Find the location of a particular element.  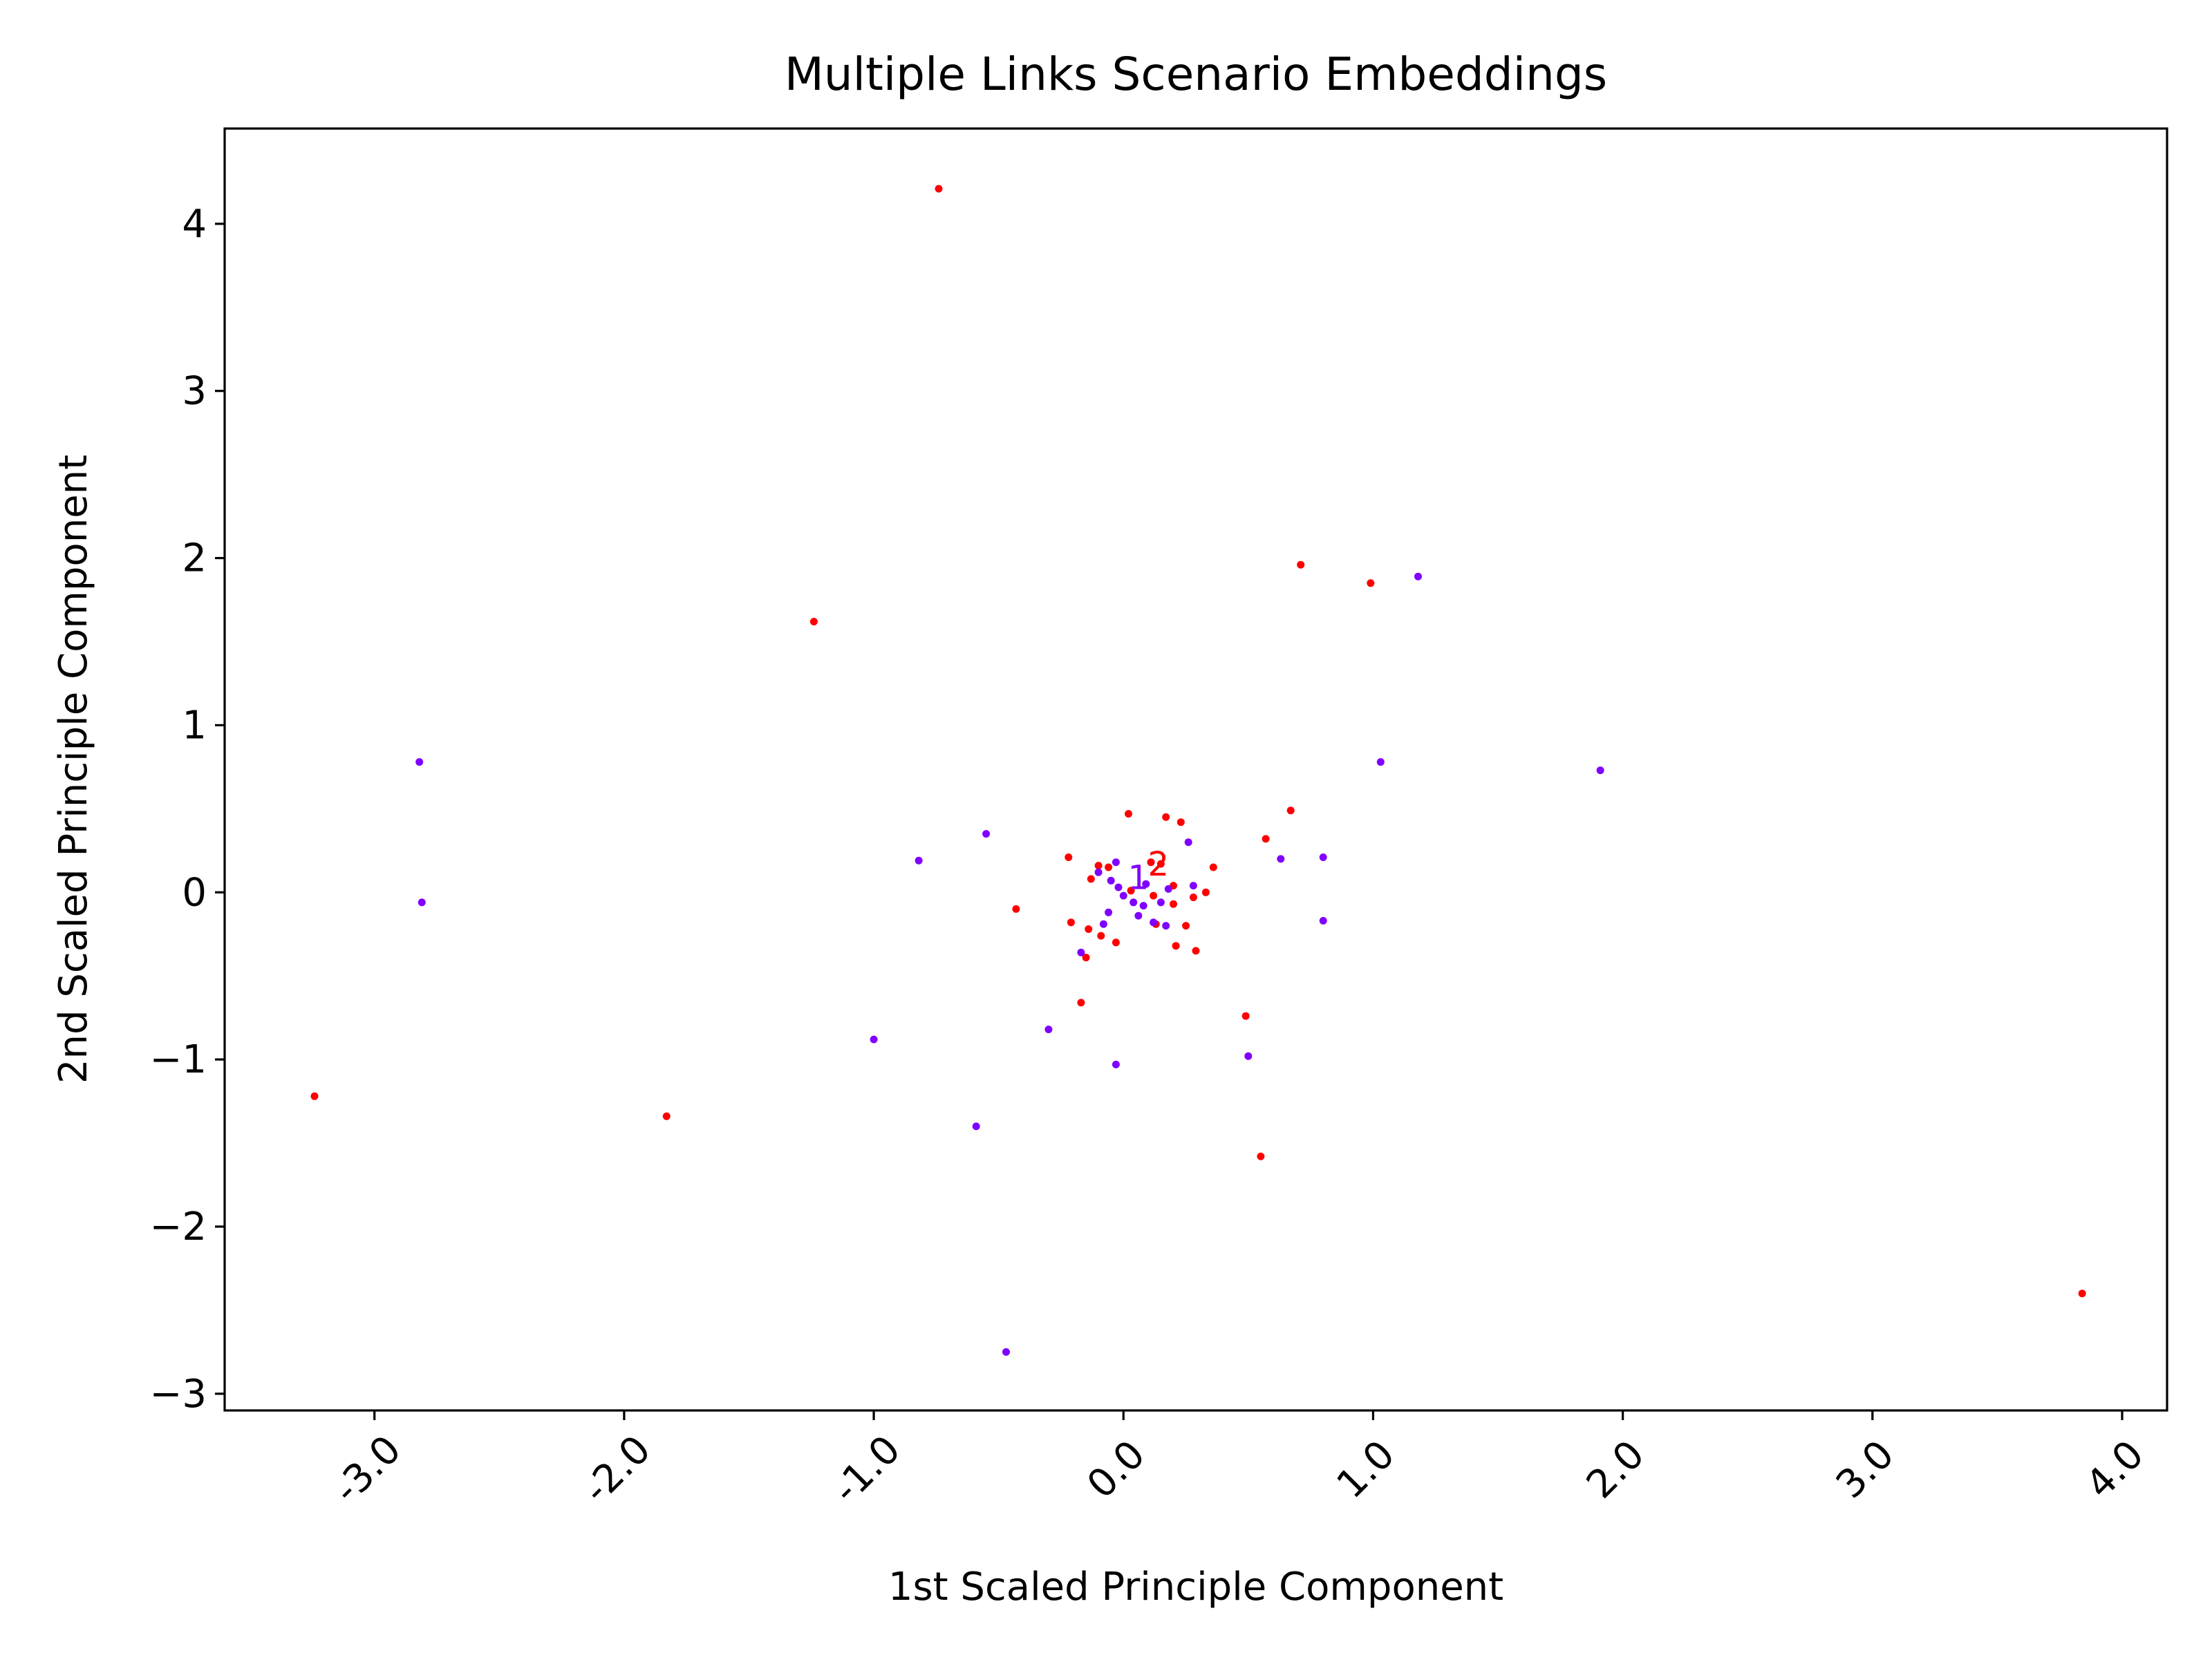

y-tick-label: 0 is located at coordinates (194, 892).